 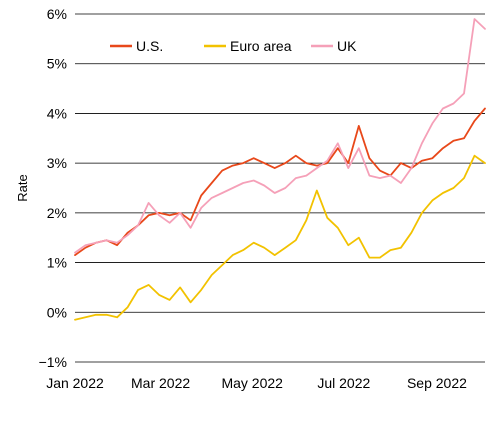 What do you see at coordinates (57, 213) in the screenshot?
I see `y-tick-label: 2%` at bounding box center [57, 213].